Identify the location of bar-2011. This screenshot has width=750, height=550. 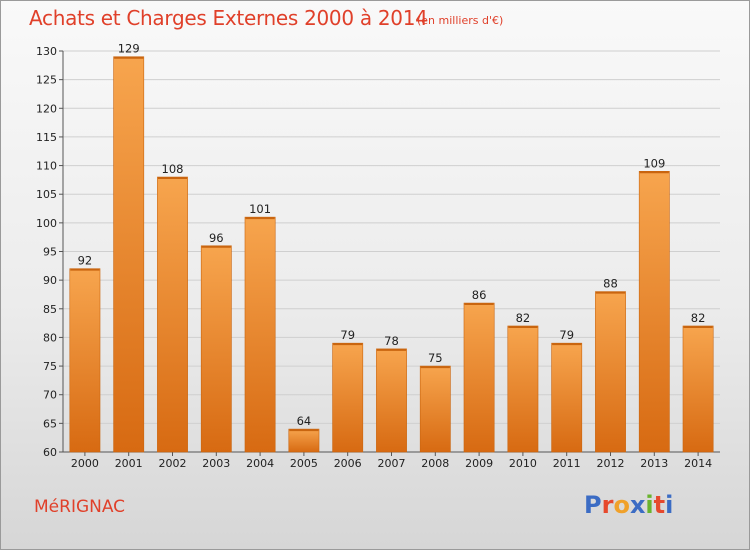
(567, 397).